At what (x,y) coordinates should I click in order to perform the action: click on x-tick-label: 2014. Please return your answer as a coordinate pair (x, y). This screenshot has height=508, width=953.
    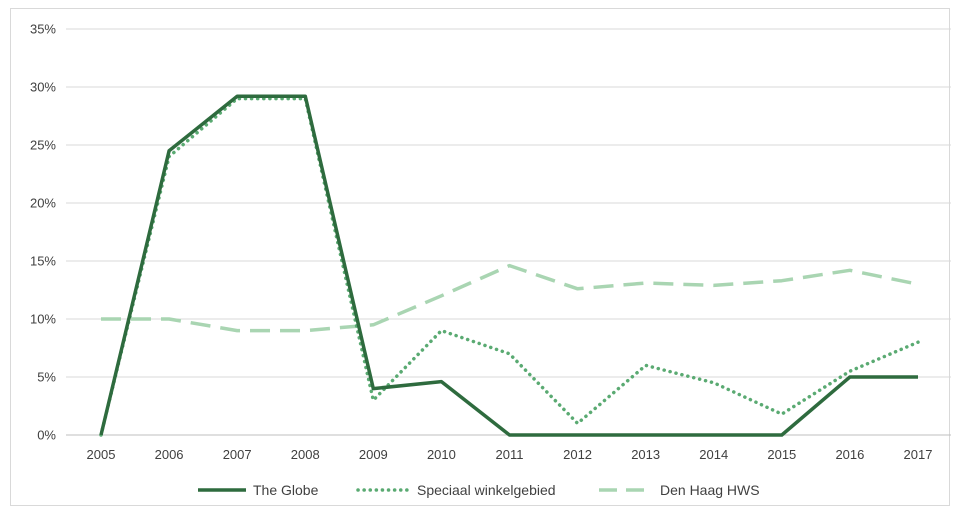
    Looking at the image, I should click on (713, 454).